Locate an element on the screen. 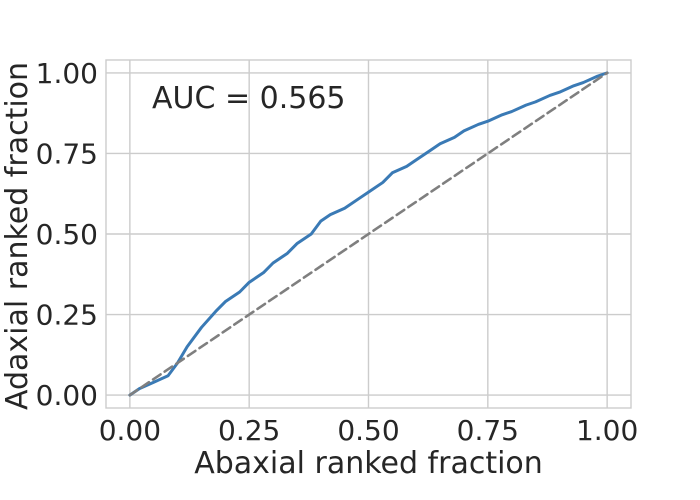 This screenshot has height=500, width=700. x-tick-label: 0.50 is located at coordinates (368, 430).